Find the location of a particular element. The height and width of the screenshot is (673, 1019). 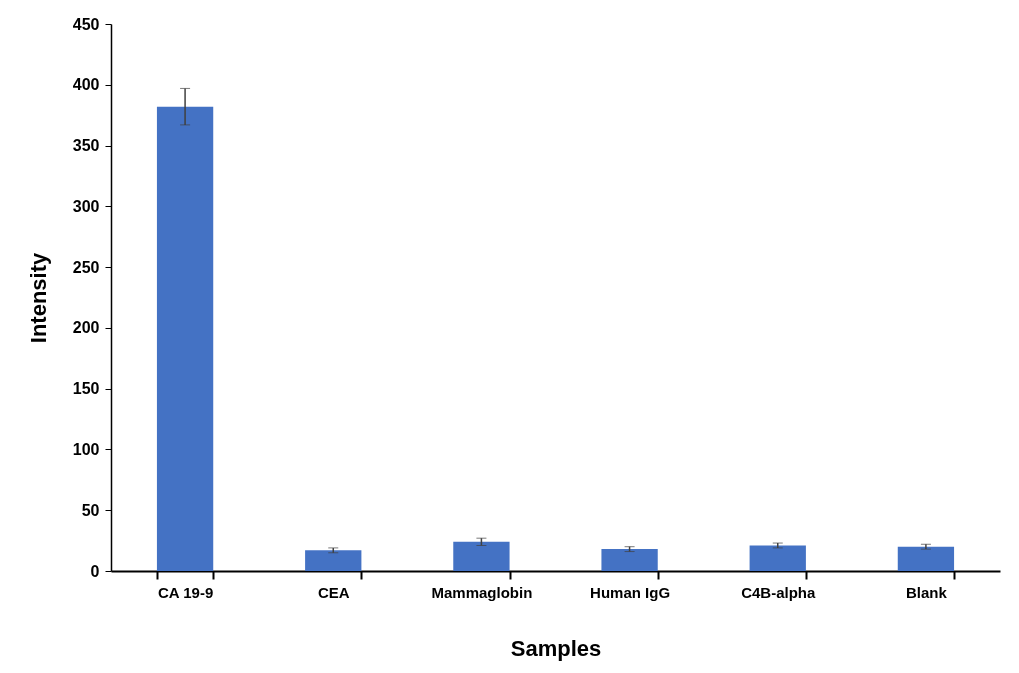

y-tick-label: 350 is located at coordinates (86, 146).